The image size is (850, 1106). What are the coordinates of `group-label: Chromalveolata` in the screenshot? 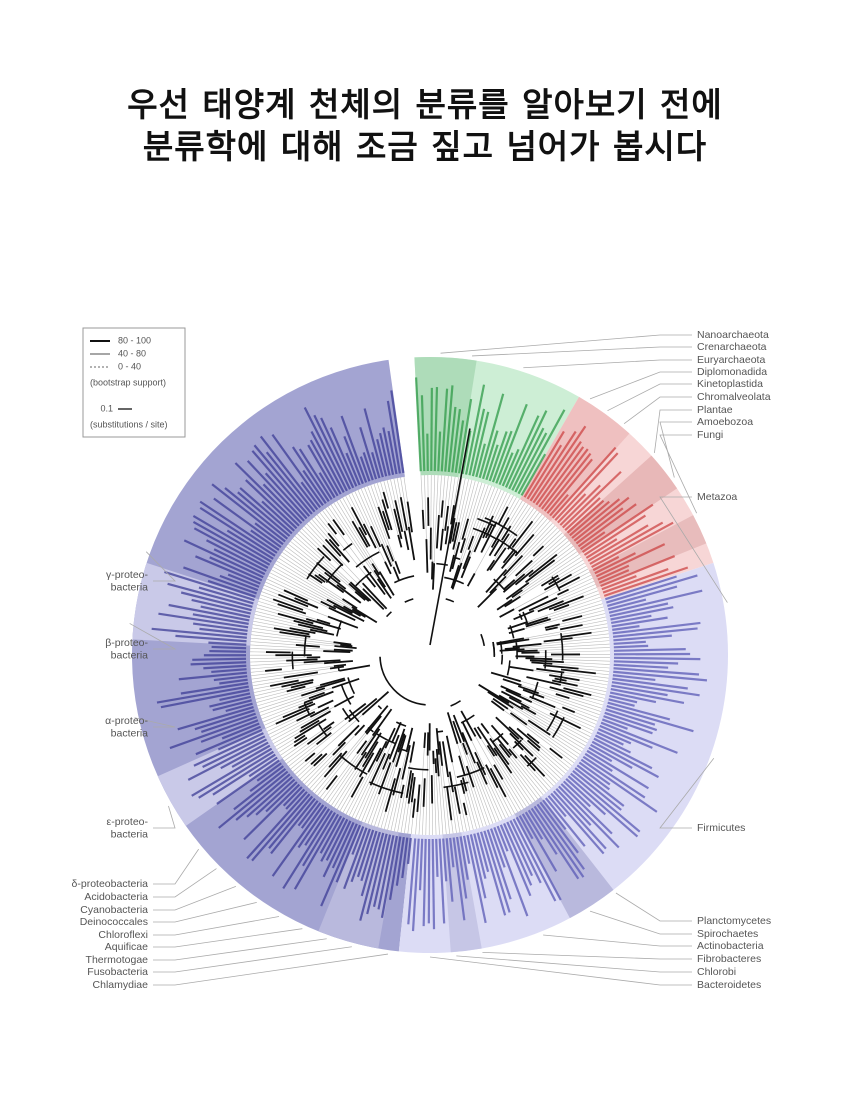 It's located at (734, 397).